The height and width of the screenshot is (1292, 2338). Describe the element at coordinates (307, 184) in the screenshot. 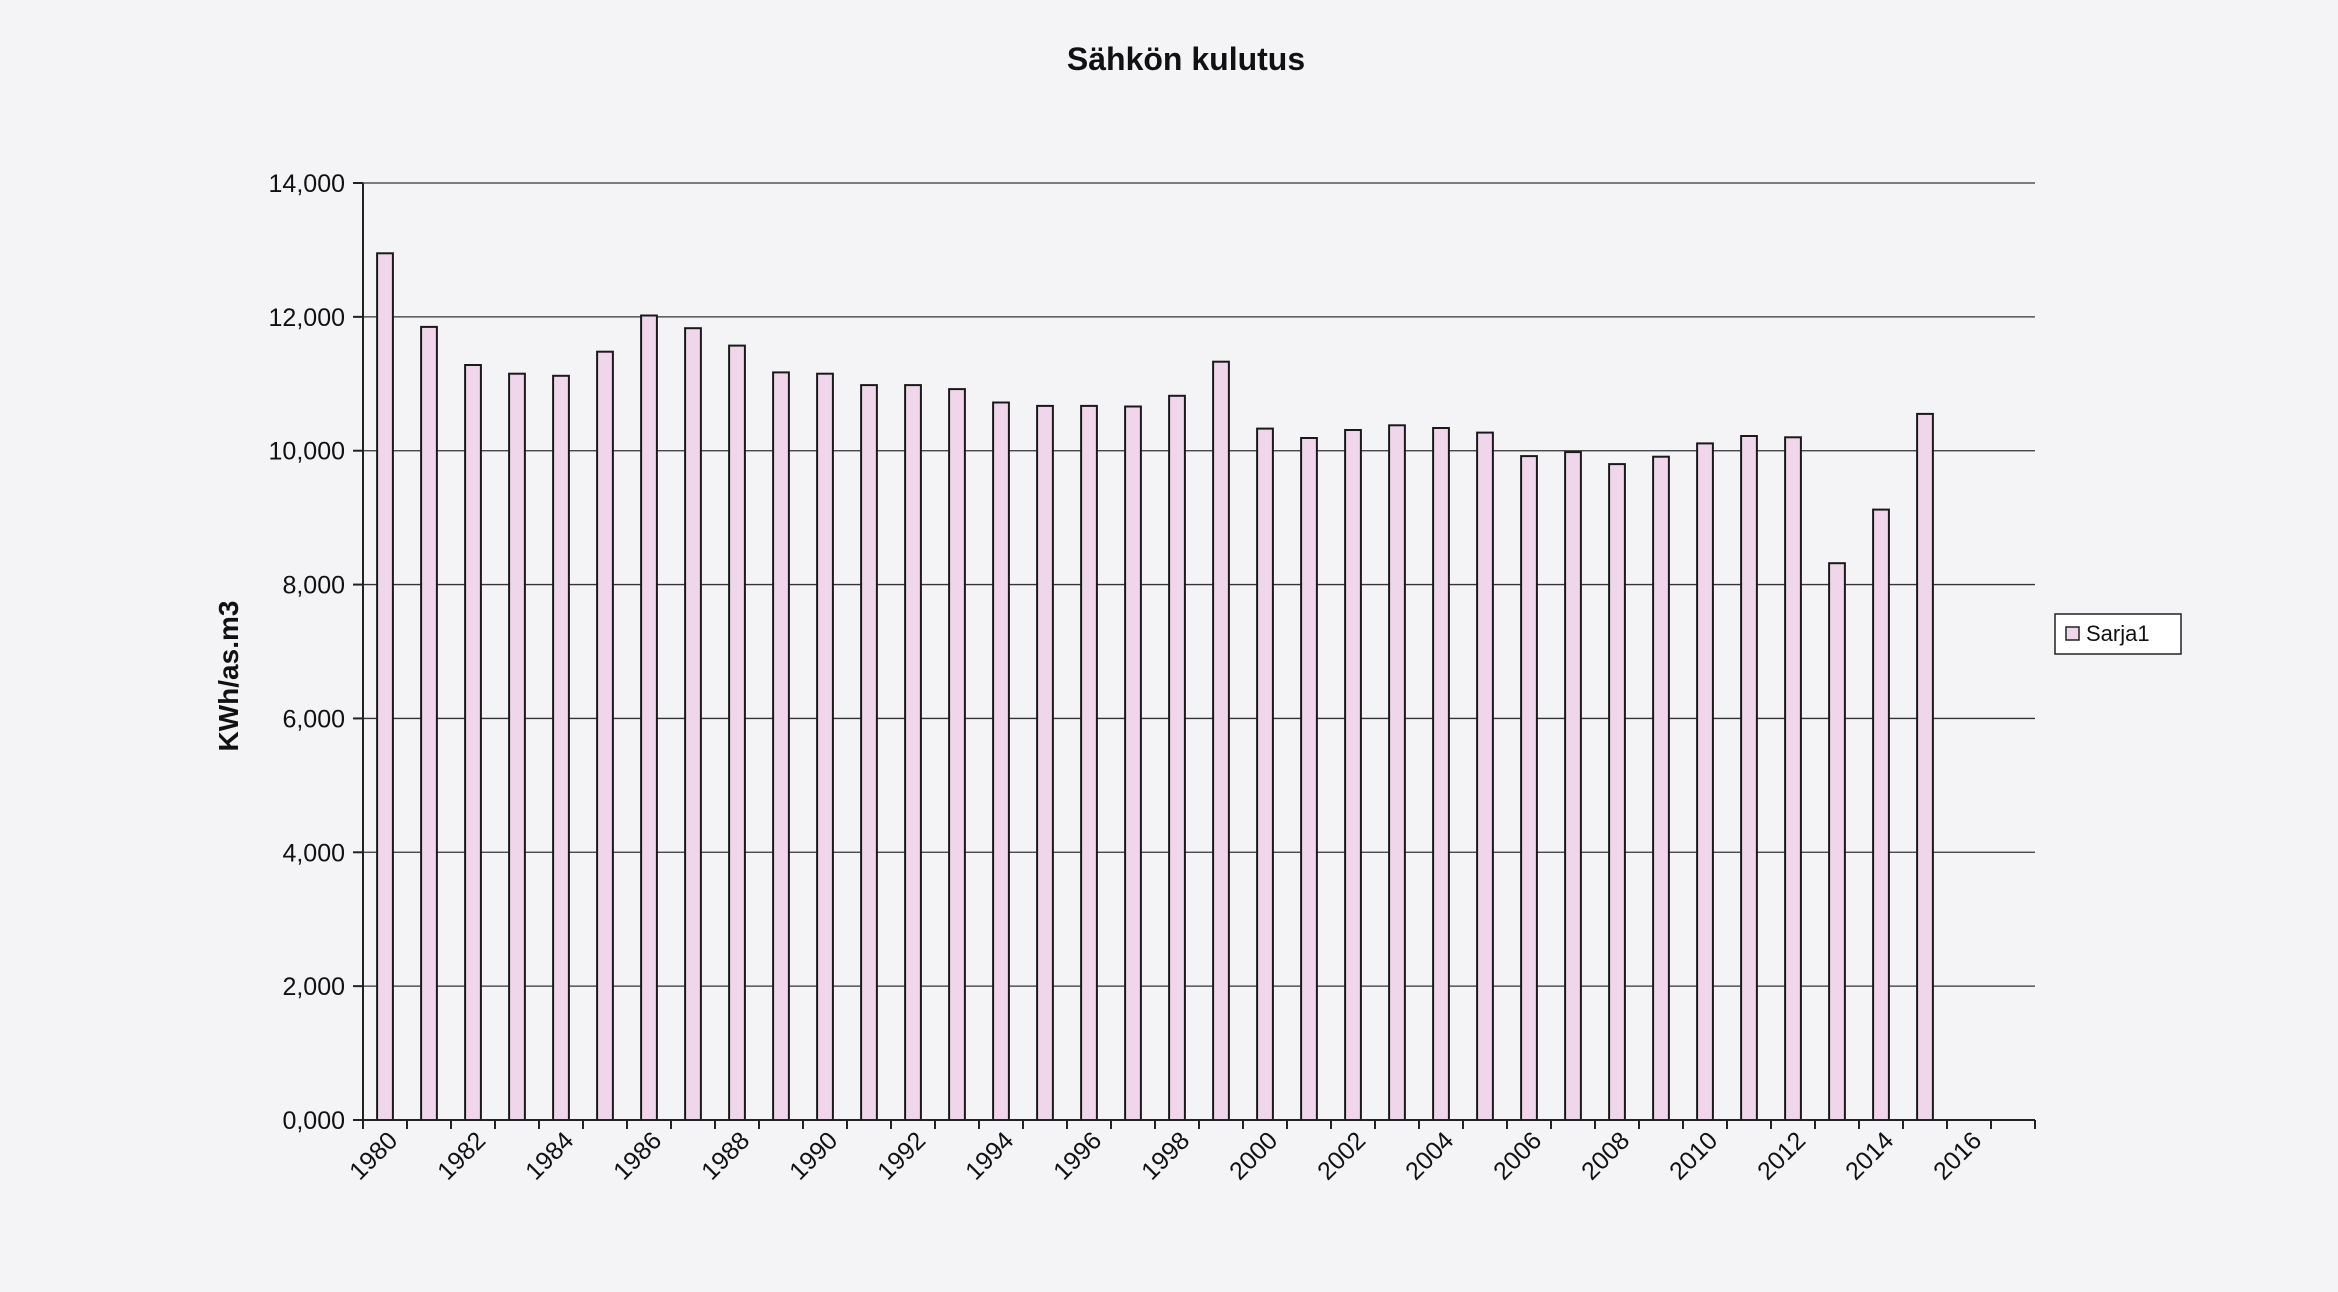

I see `y-tick-label: 14,000` at that location.